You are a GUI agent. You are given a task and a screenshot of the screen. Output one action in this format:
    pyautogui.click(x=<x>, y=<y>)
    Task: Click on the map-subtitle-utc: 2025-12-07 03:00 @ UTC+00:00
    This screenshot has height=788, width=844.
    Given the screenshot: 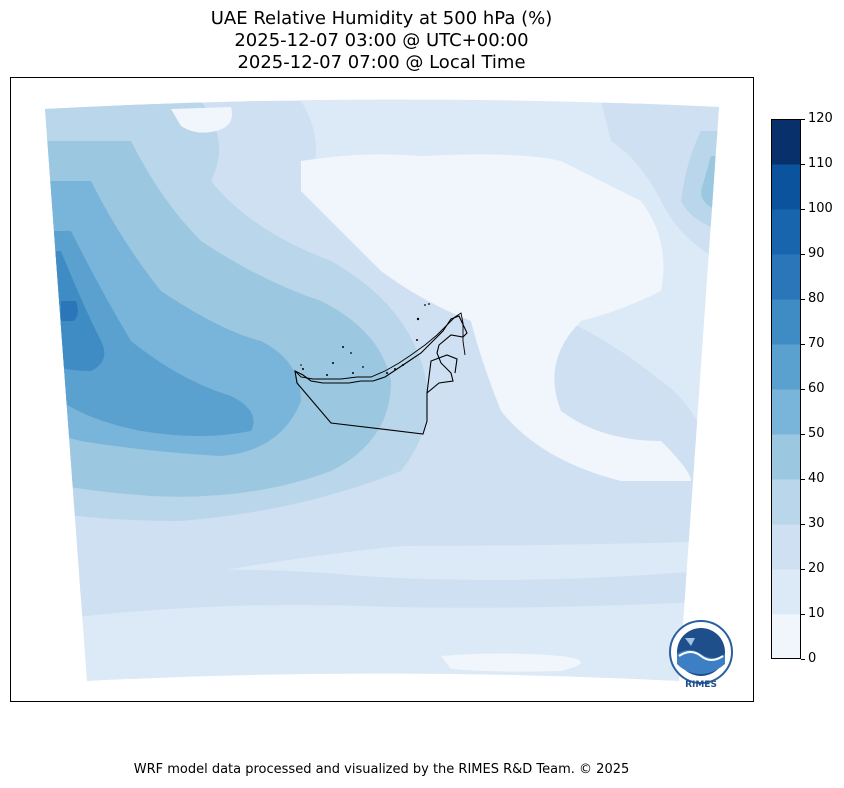 What is the action you would take?
    pyautogui.click(x=381, y=40)
    